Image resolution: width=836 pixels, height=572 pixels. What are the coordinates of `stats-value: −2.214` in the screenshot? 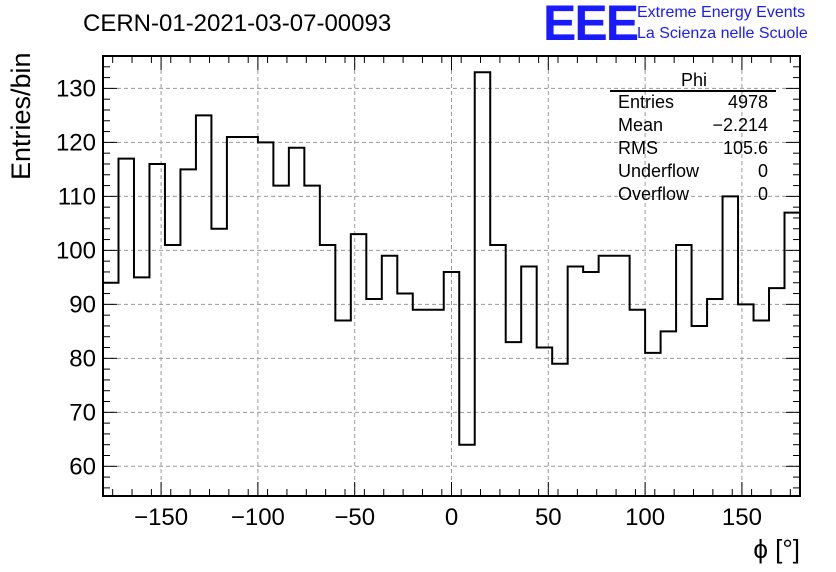 It's located at (740, 125).